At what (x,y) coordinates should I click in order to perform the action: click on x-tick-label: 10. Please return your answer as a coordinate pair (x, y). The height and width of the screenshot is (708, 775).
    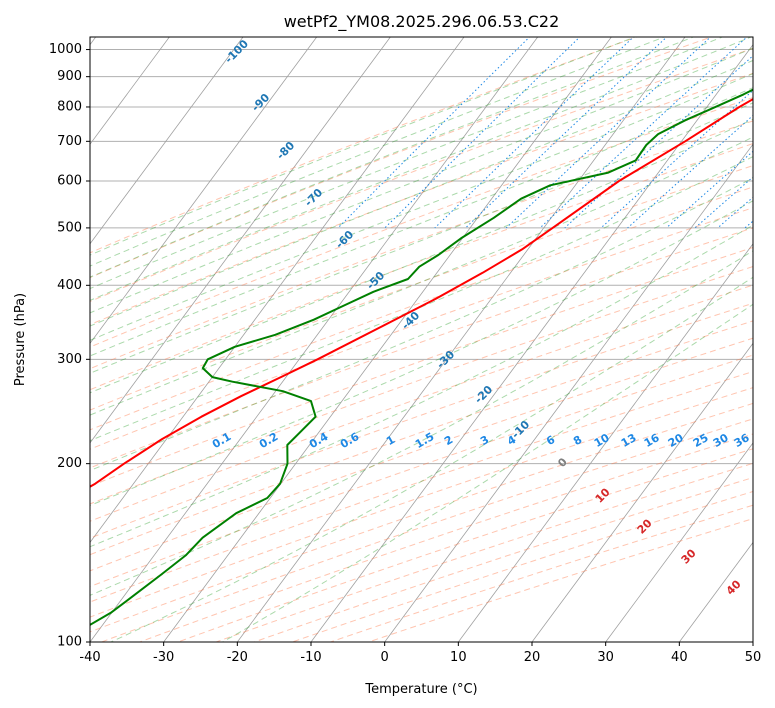
    Looking at the image, I should click on (458, 657).